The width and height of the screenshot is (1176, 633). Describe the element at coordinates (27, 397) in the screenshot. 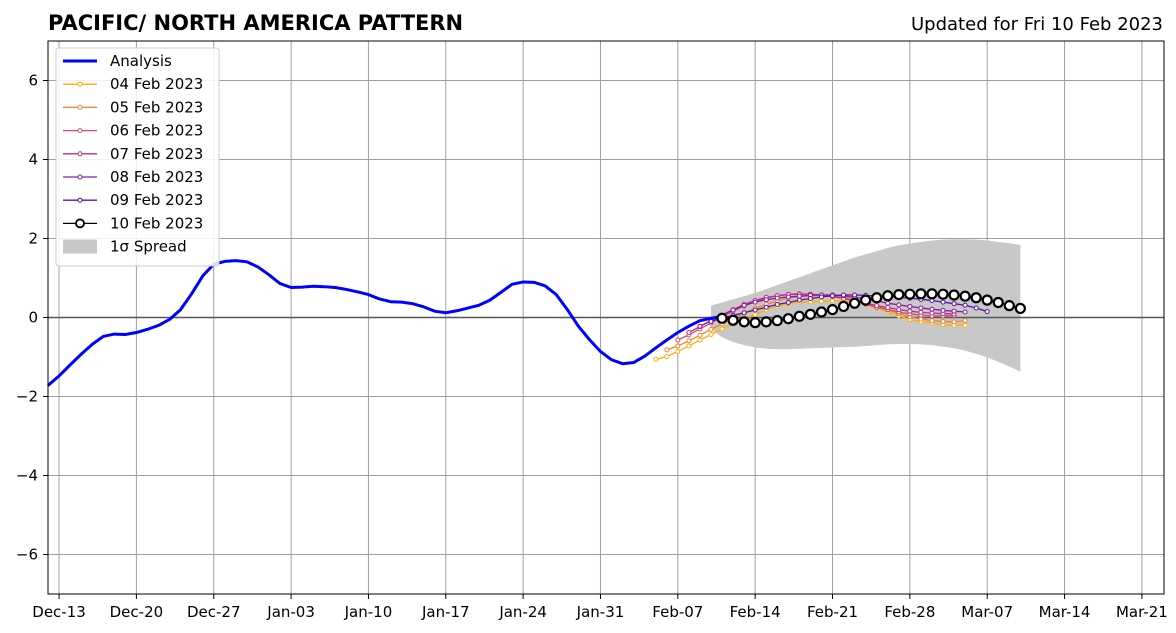

I see `y-tick-label: −2` at that location.